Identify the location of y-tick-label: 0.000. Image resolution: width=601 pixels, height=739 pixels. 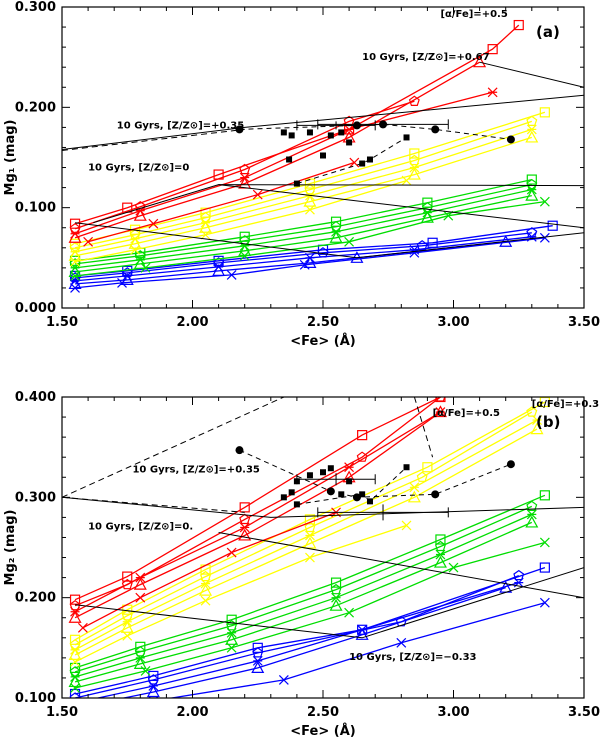
(35, 308).